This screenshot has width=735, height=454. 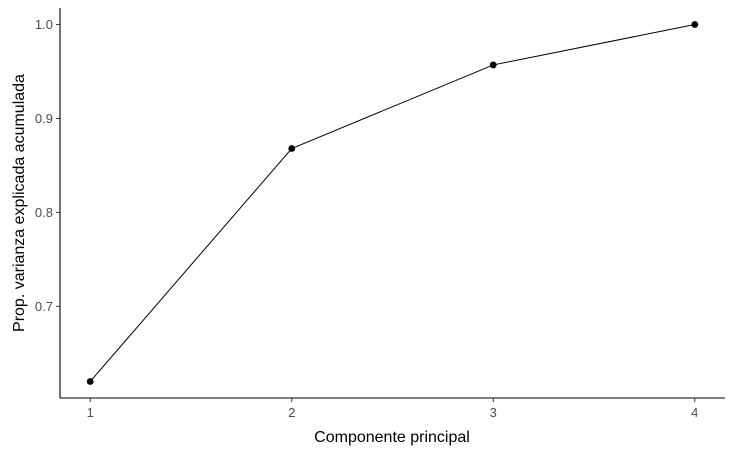 I want to click on x-tick-label: 4, so click(x=694, y=412).